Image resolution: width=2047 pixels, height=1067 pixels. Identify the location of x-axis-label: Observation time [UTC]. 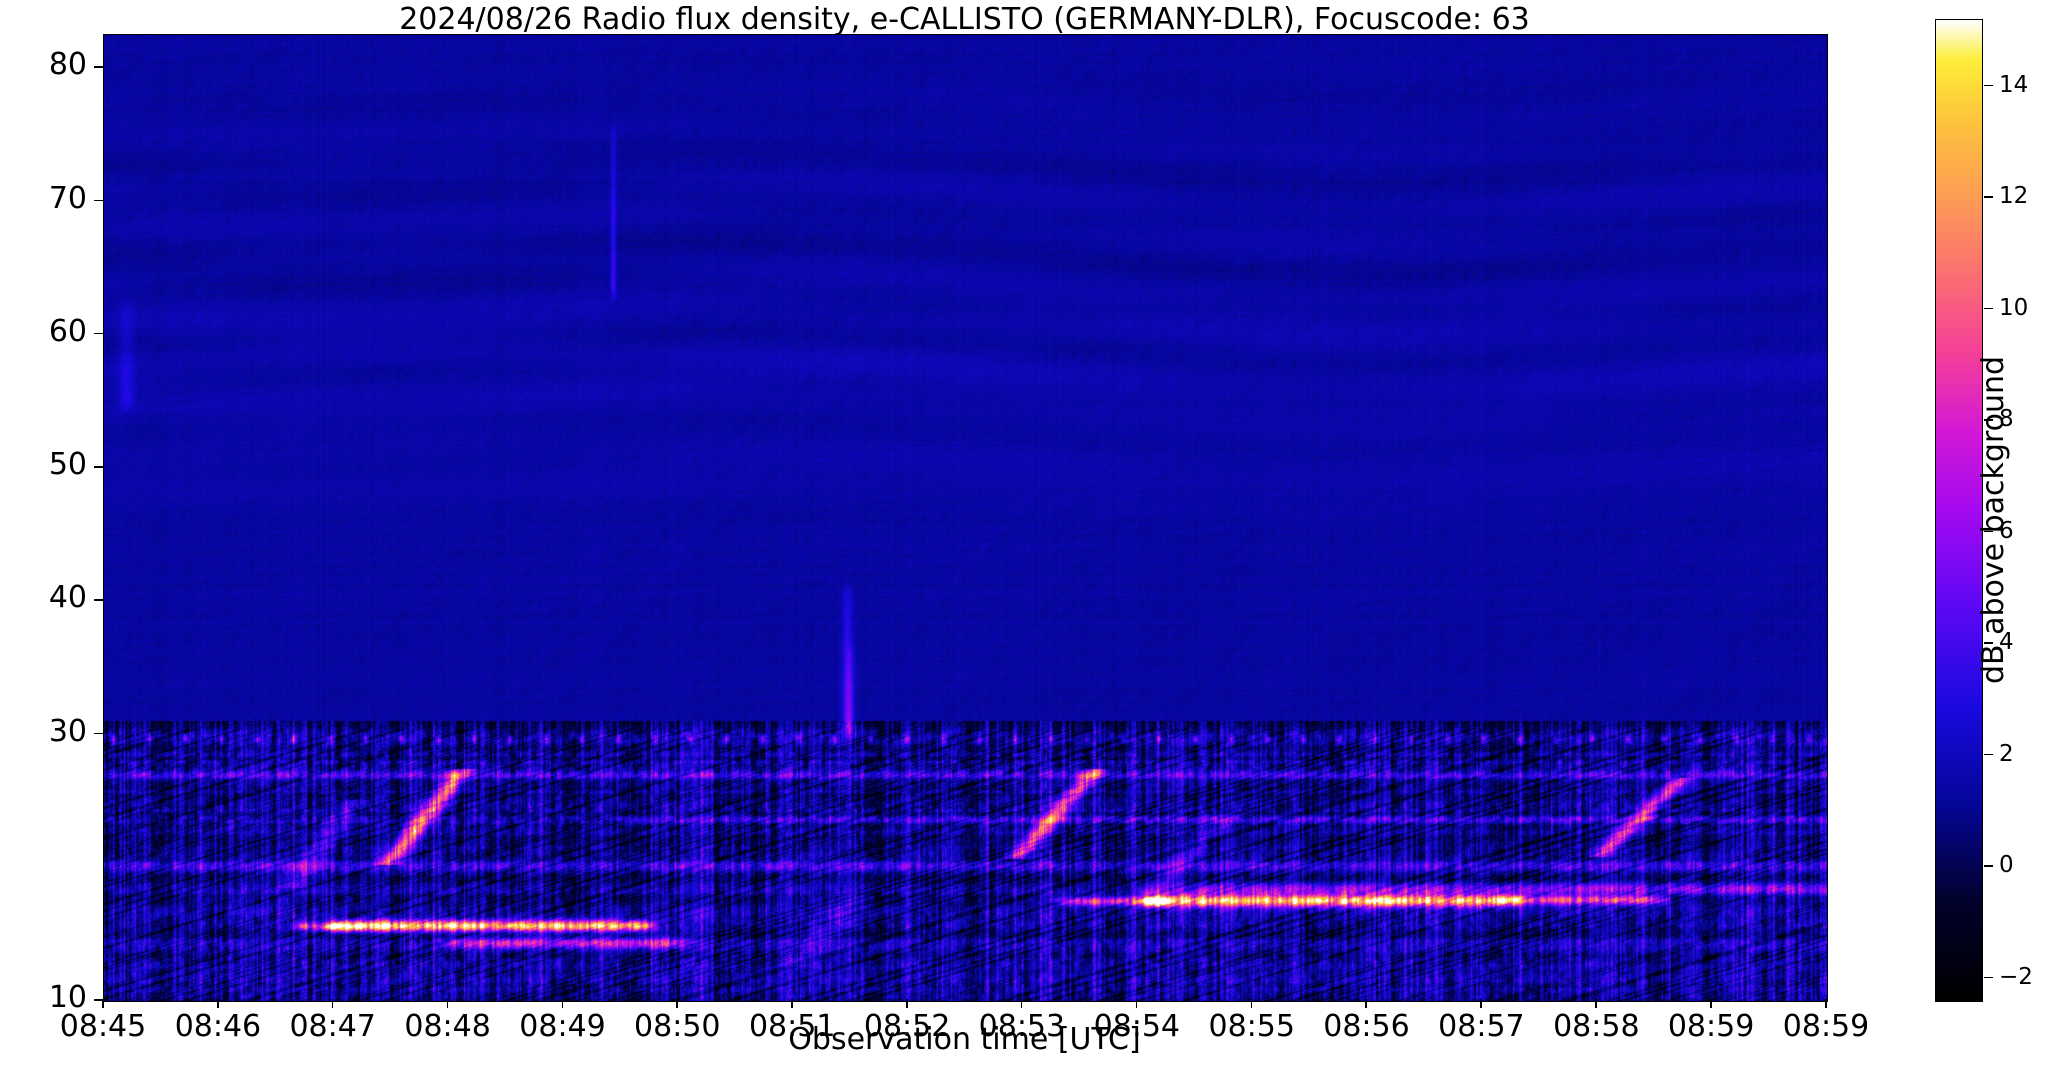
(964, 1039).